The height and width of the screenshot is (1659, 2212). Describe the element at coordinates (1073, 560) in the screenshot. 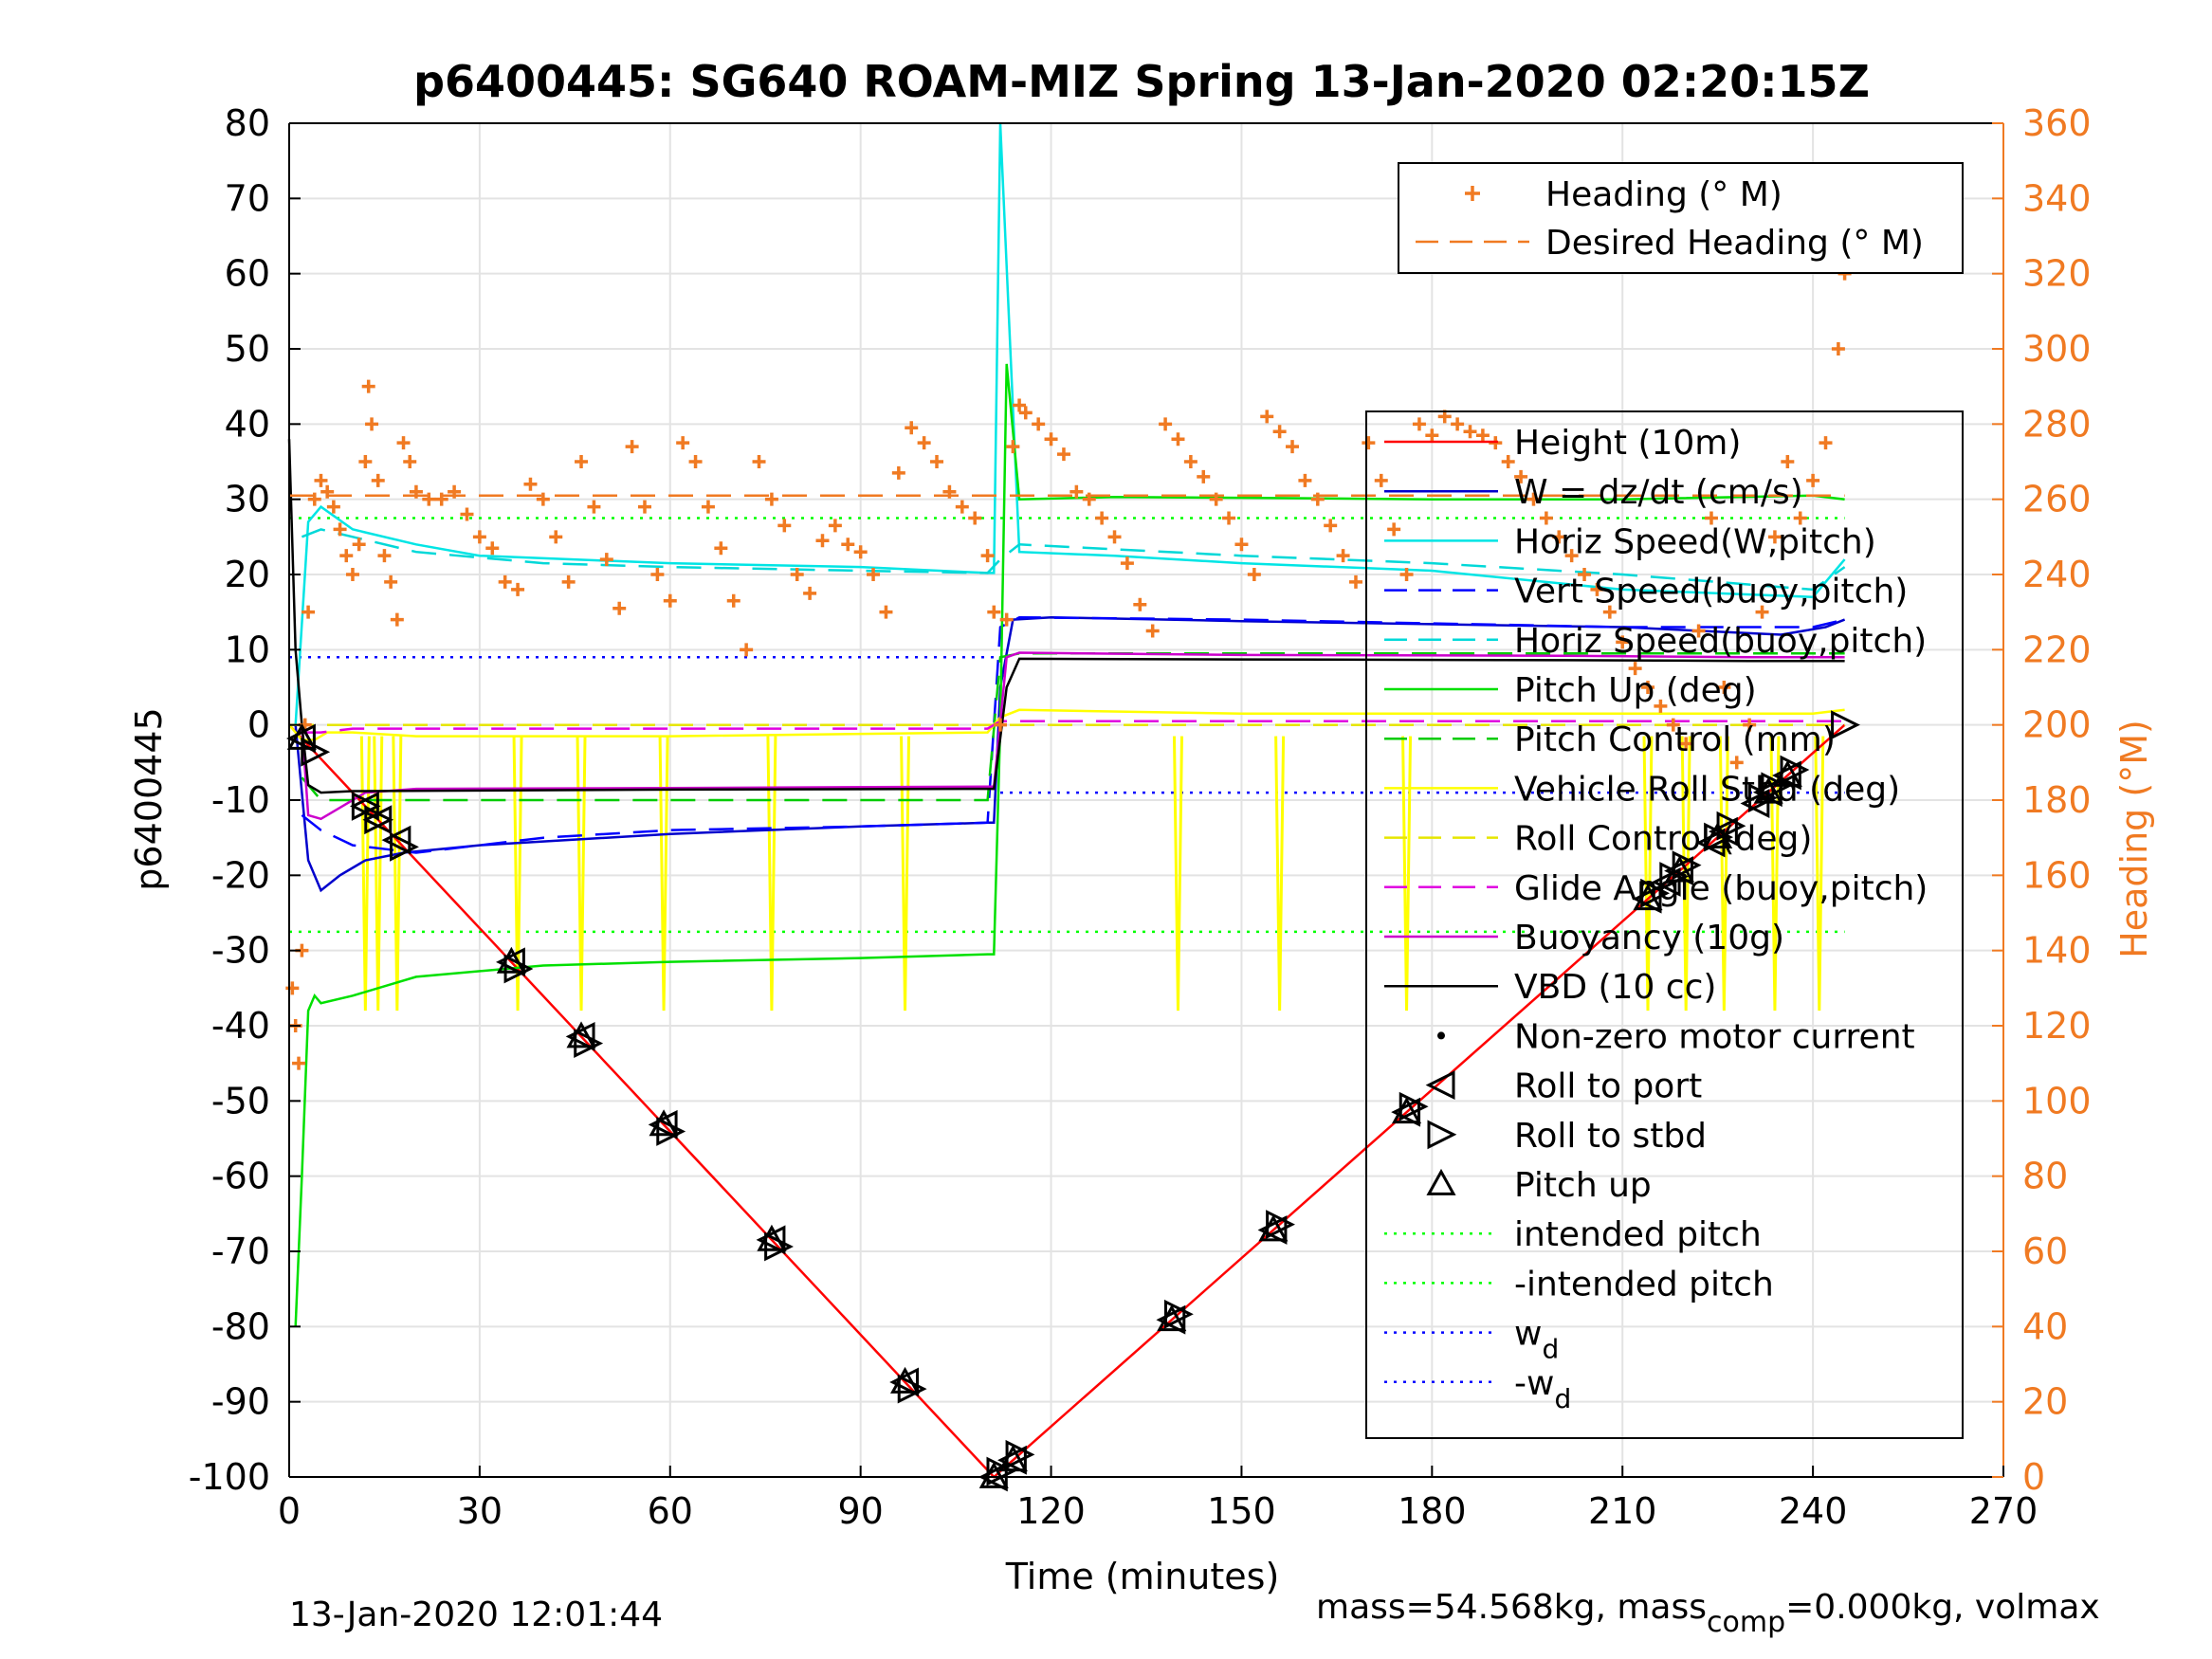

I see `series-line-horiz2` at that location.